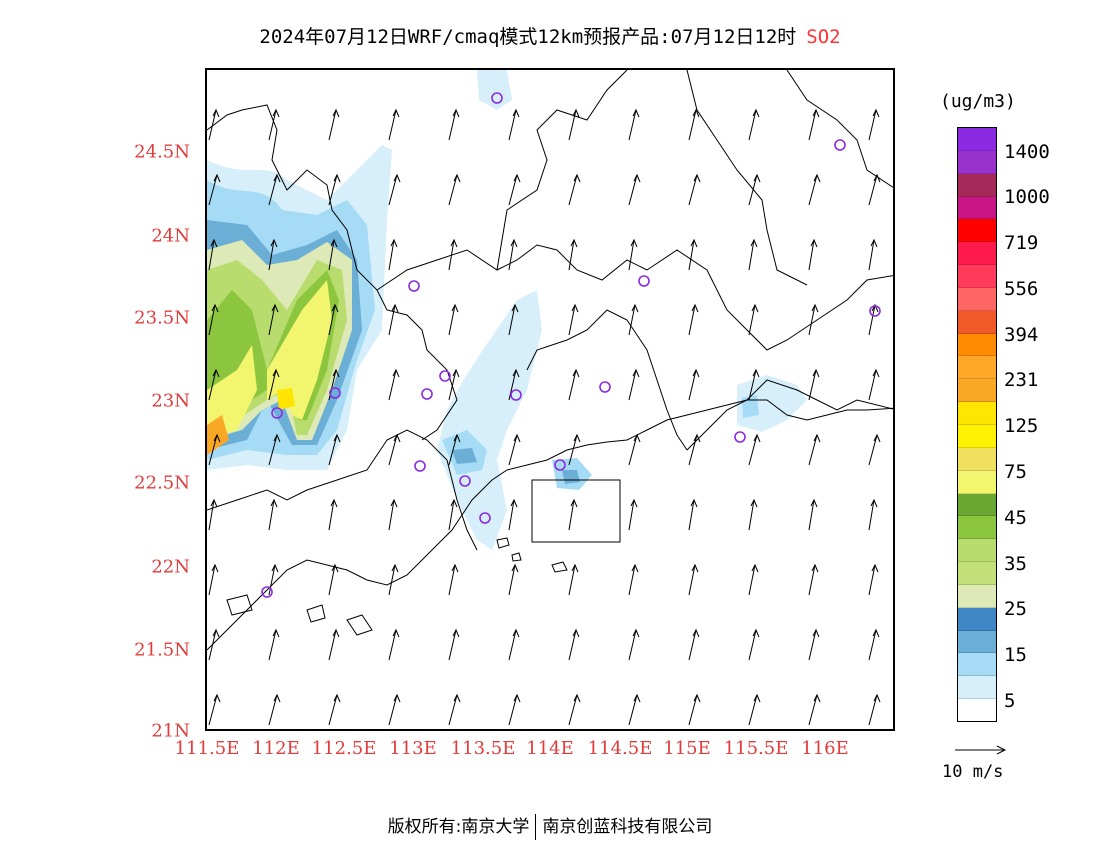  I want to click on legend-label: 556, so click(1021, 289).